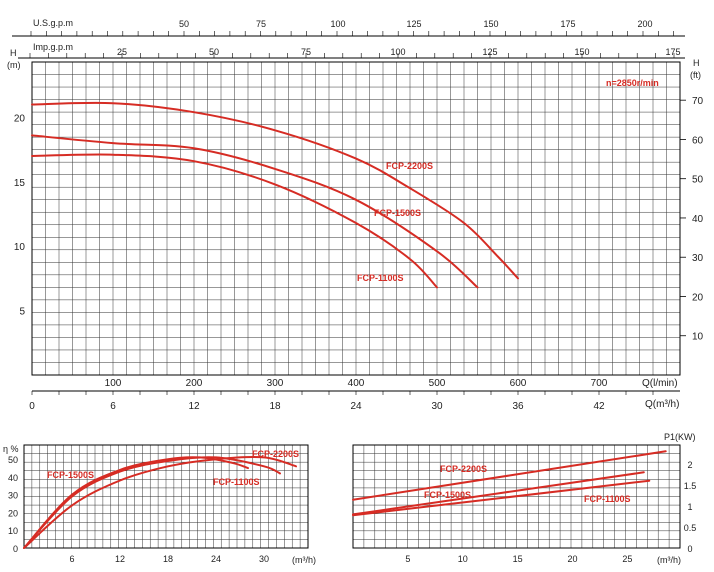 This screenshot has width=714, height=572. I want to click on eff-curve-fcp-1500s, so click(136, 502).